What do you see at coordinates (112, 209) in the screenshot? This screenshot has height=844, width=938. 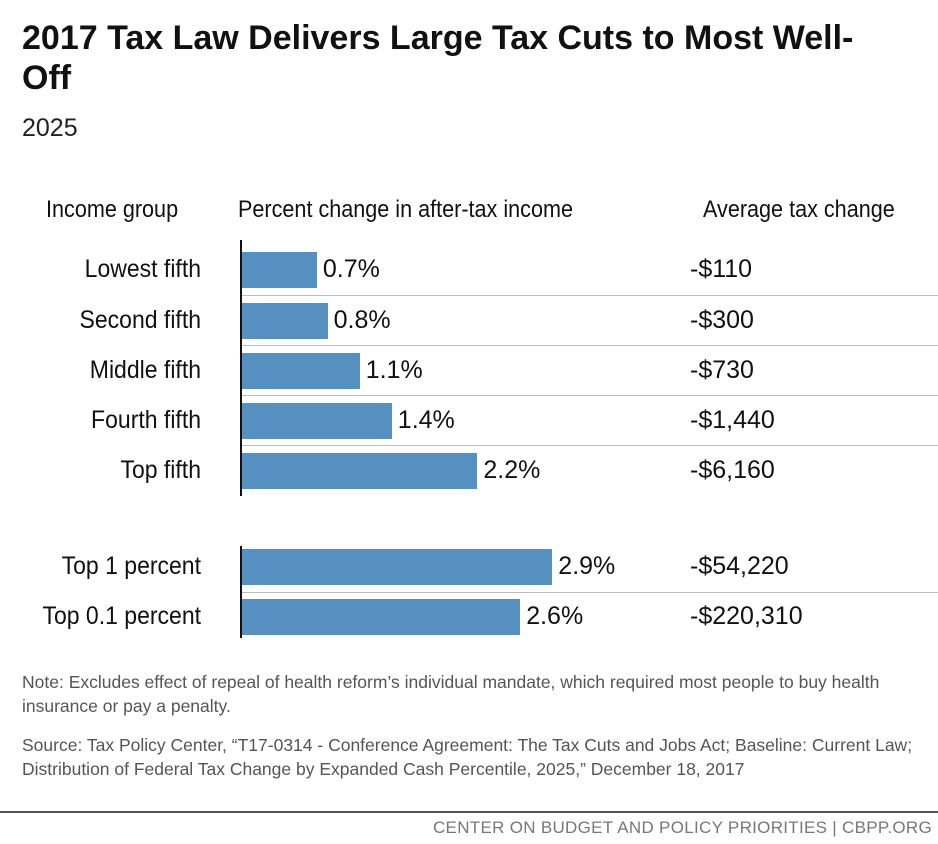 I see `header-income-group: Income group` at bounding box center [112, 209].